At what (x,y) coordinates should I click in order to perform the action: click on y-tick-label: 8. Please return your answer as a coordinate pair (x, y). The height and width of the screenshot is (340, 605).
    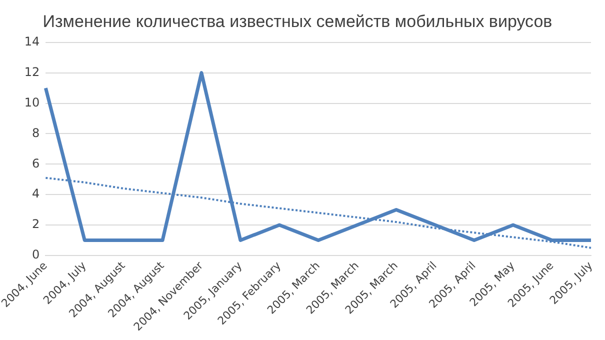
    Looking at the image, I should click on (36, 133).